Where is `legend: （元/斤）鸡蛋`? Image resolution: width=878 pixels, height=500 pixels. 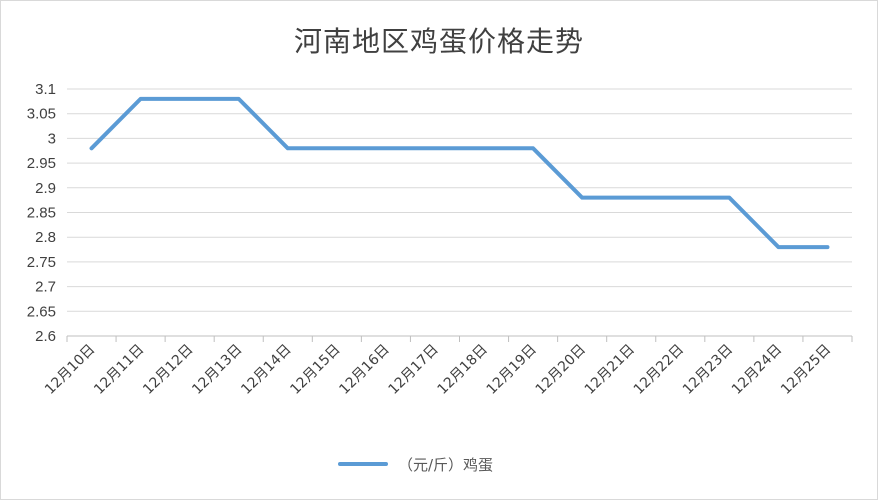 legend: （元/斤）鸡蛋 is located at coordinates (415, 464).